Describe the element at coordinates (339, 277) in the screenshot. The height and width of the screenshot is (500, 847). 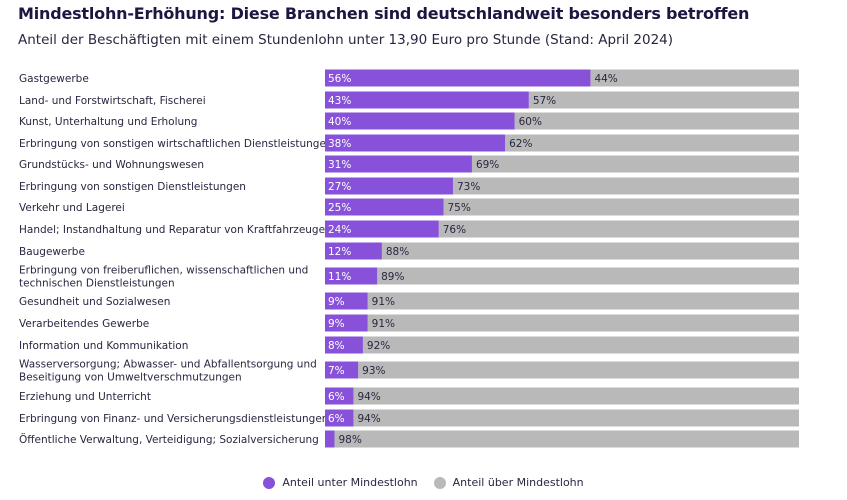
I see `value-label-below: 11%` at that location.